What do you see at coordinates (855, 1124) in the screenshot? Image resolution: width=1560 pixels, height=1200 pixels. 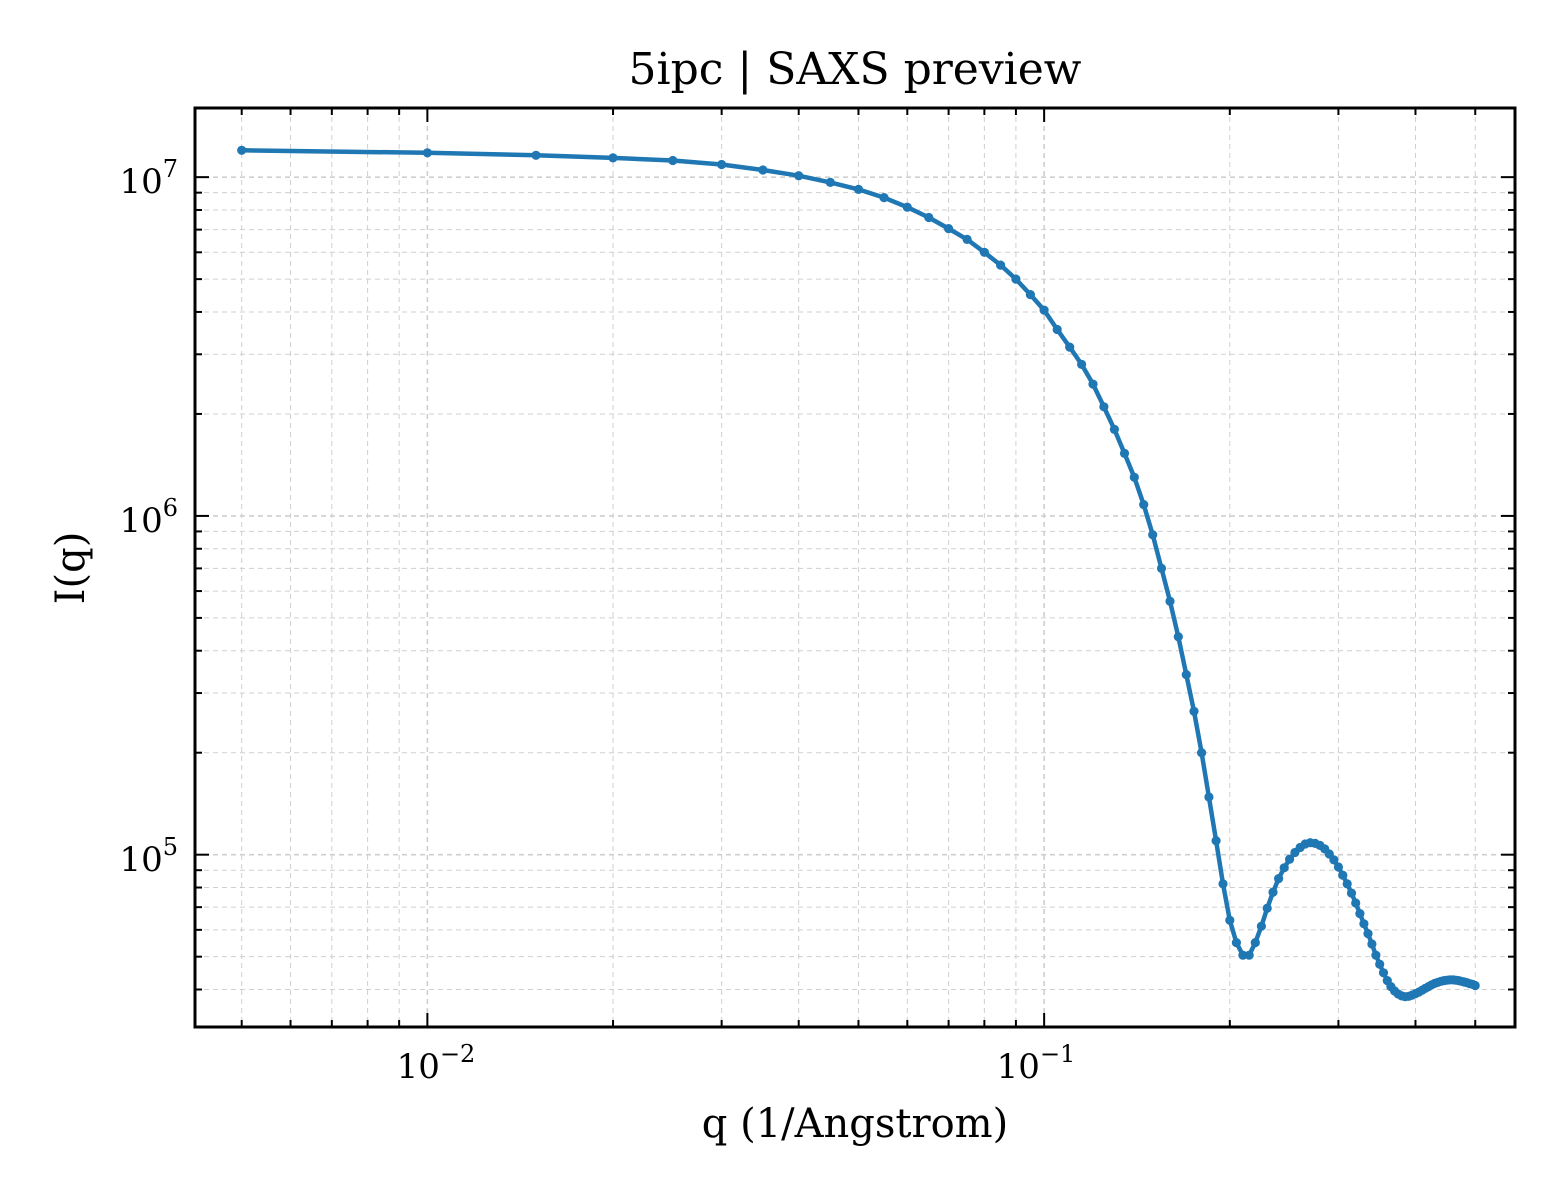 I see `x-axis-label: q (1/Angstrom)` at bounding box center [855, 1124].